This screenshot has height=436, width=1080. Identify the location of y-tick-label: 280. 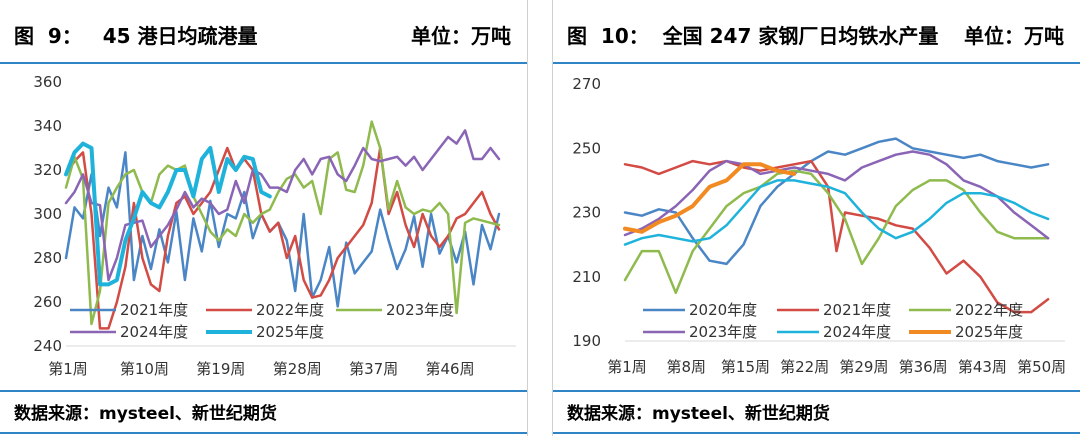
(47, 258).